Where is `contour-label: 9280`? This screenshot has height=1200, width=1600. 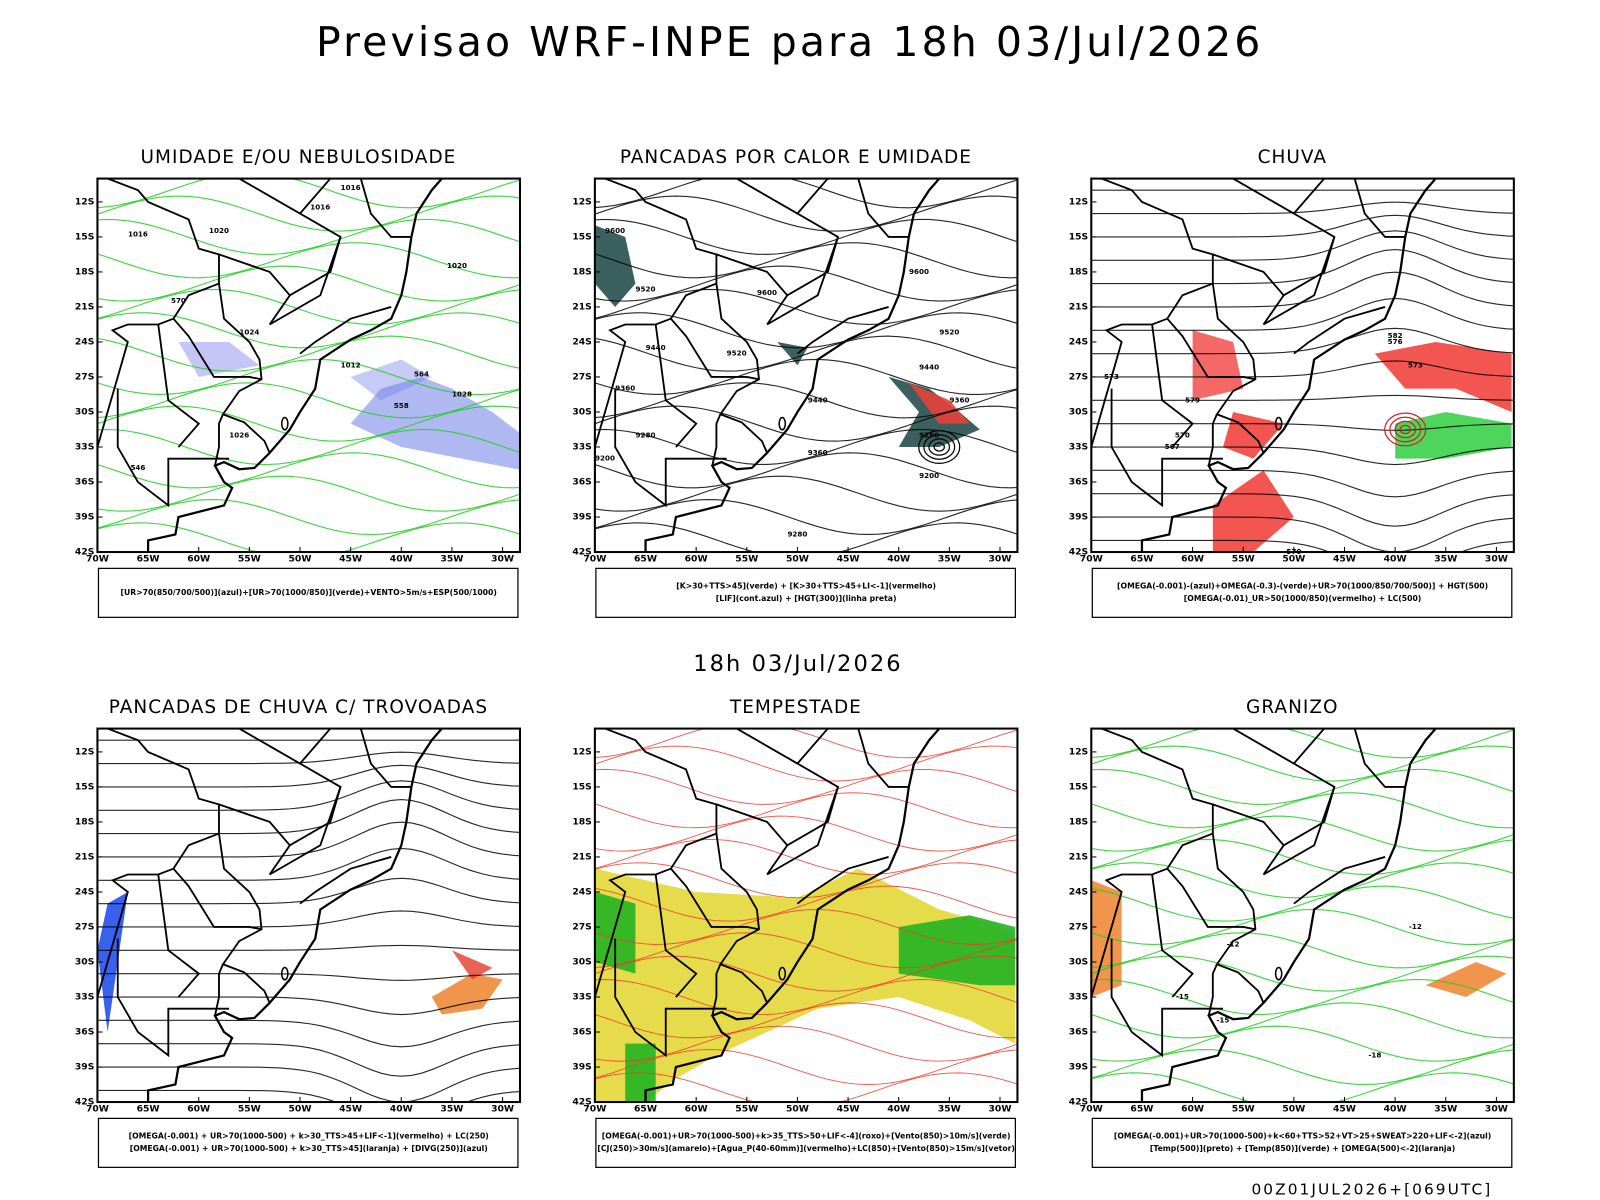 contour-label: 9280 is located at coordinates (646, 434).